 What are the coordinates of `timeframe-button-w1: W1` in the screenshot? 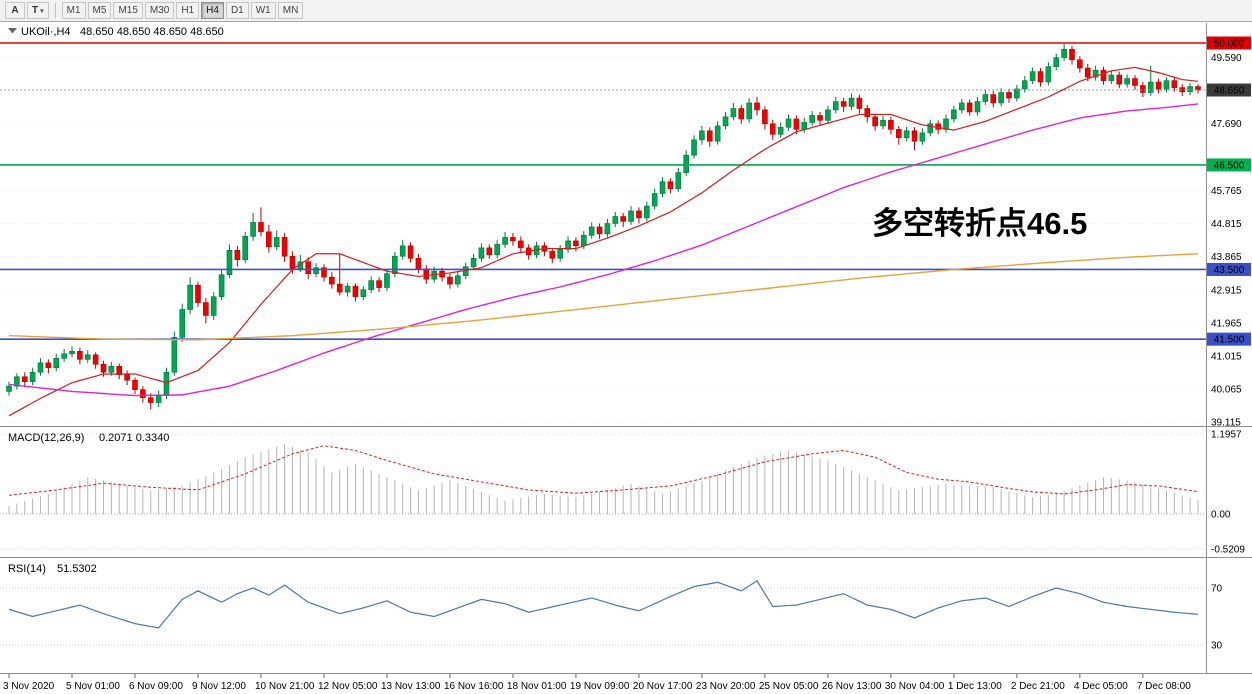 It's located at (263, 10).